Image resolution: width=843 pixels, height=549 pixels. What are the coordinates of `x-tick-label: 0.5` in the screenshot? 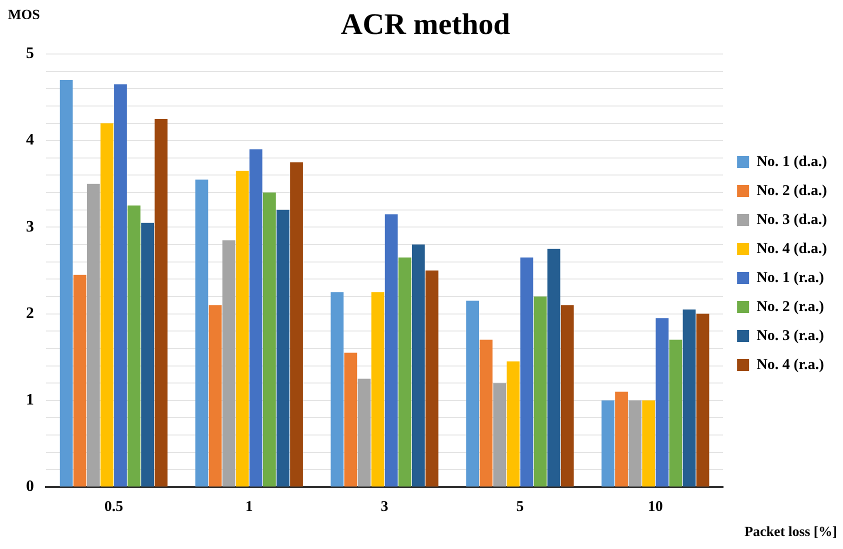 It's located at (114, 506).